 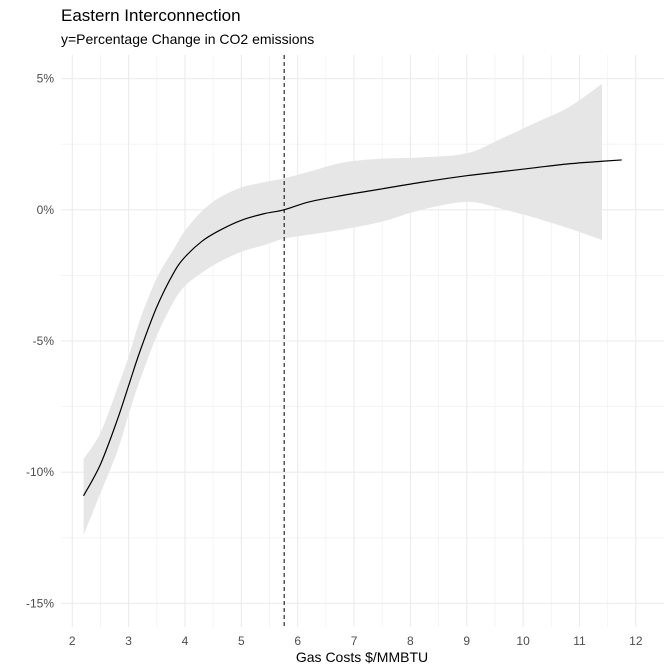 What do you see at coordinates (466, 641) in the screenshot?
I see `x-tick-label: 9` at bounding box center [466, 641].